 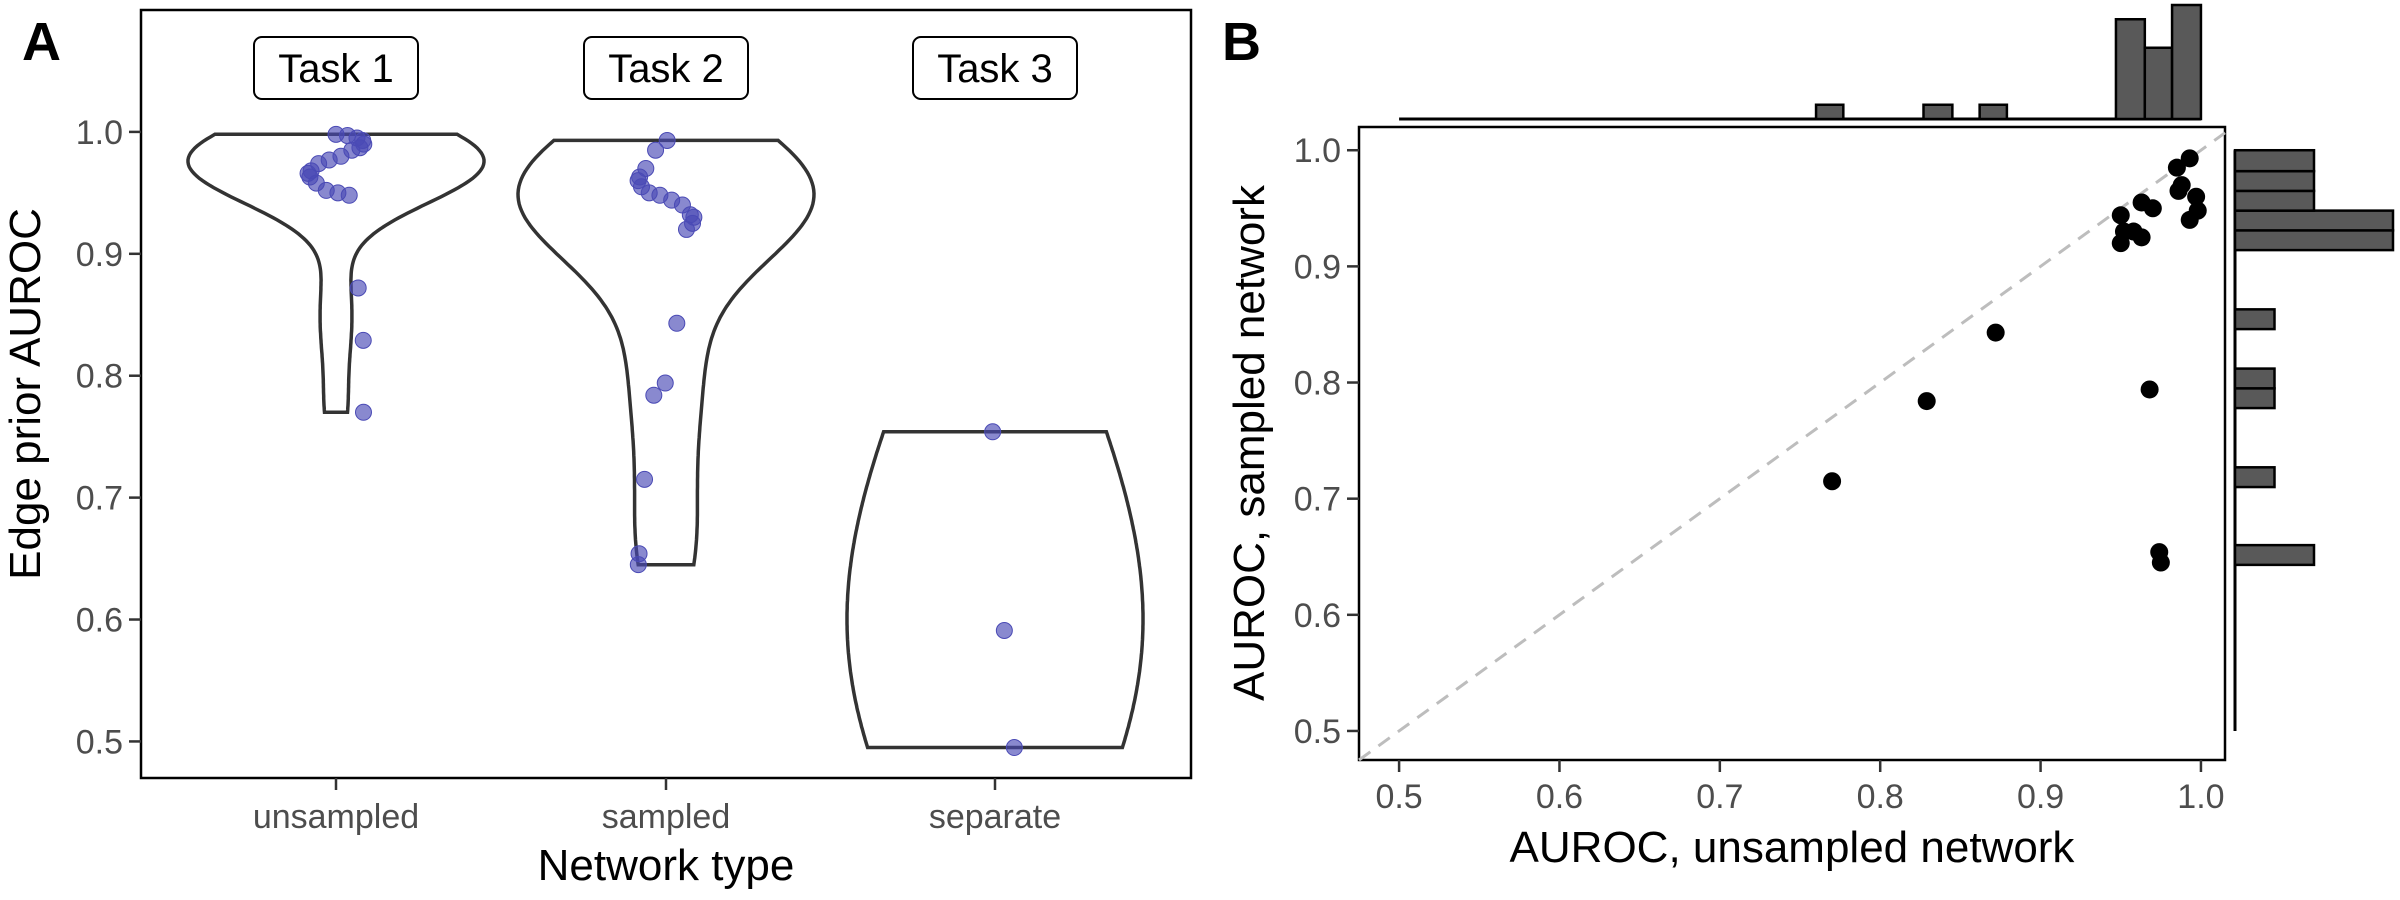 I want to click on x-tick-label: sampled, so click(x=666, y=817).